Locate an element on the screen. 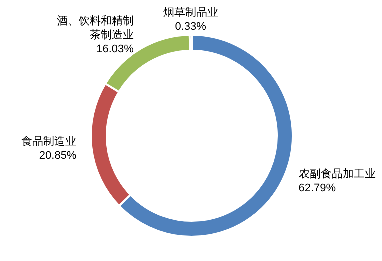 Image resolution: width=382 pixels, height=261 pixels. slice-label: 酒、饮料和精制茶制造业 is located at coordinates (95, 28).